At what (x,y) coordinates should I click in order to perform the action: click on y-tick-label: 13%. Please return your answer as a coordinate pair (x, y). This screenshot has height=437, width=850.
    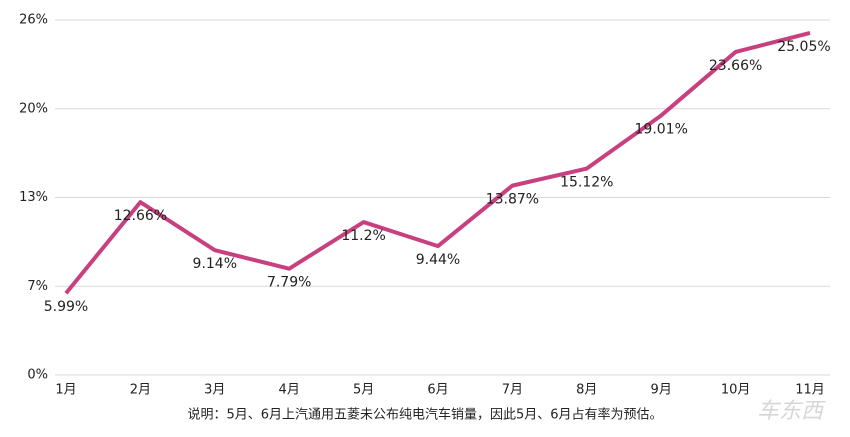
    Looking at the image, I should click on (33, 197).